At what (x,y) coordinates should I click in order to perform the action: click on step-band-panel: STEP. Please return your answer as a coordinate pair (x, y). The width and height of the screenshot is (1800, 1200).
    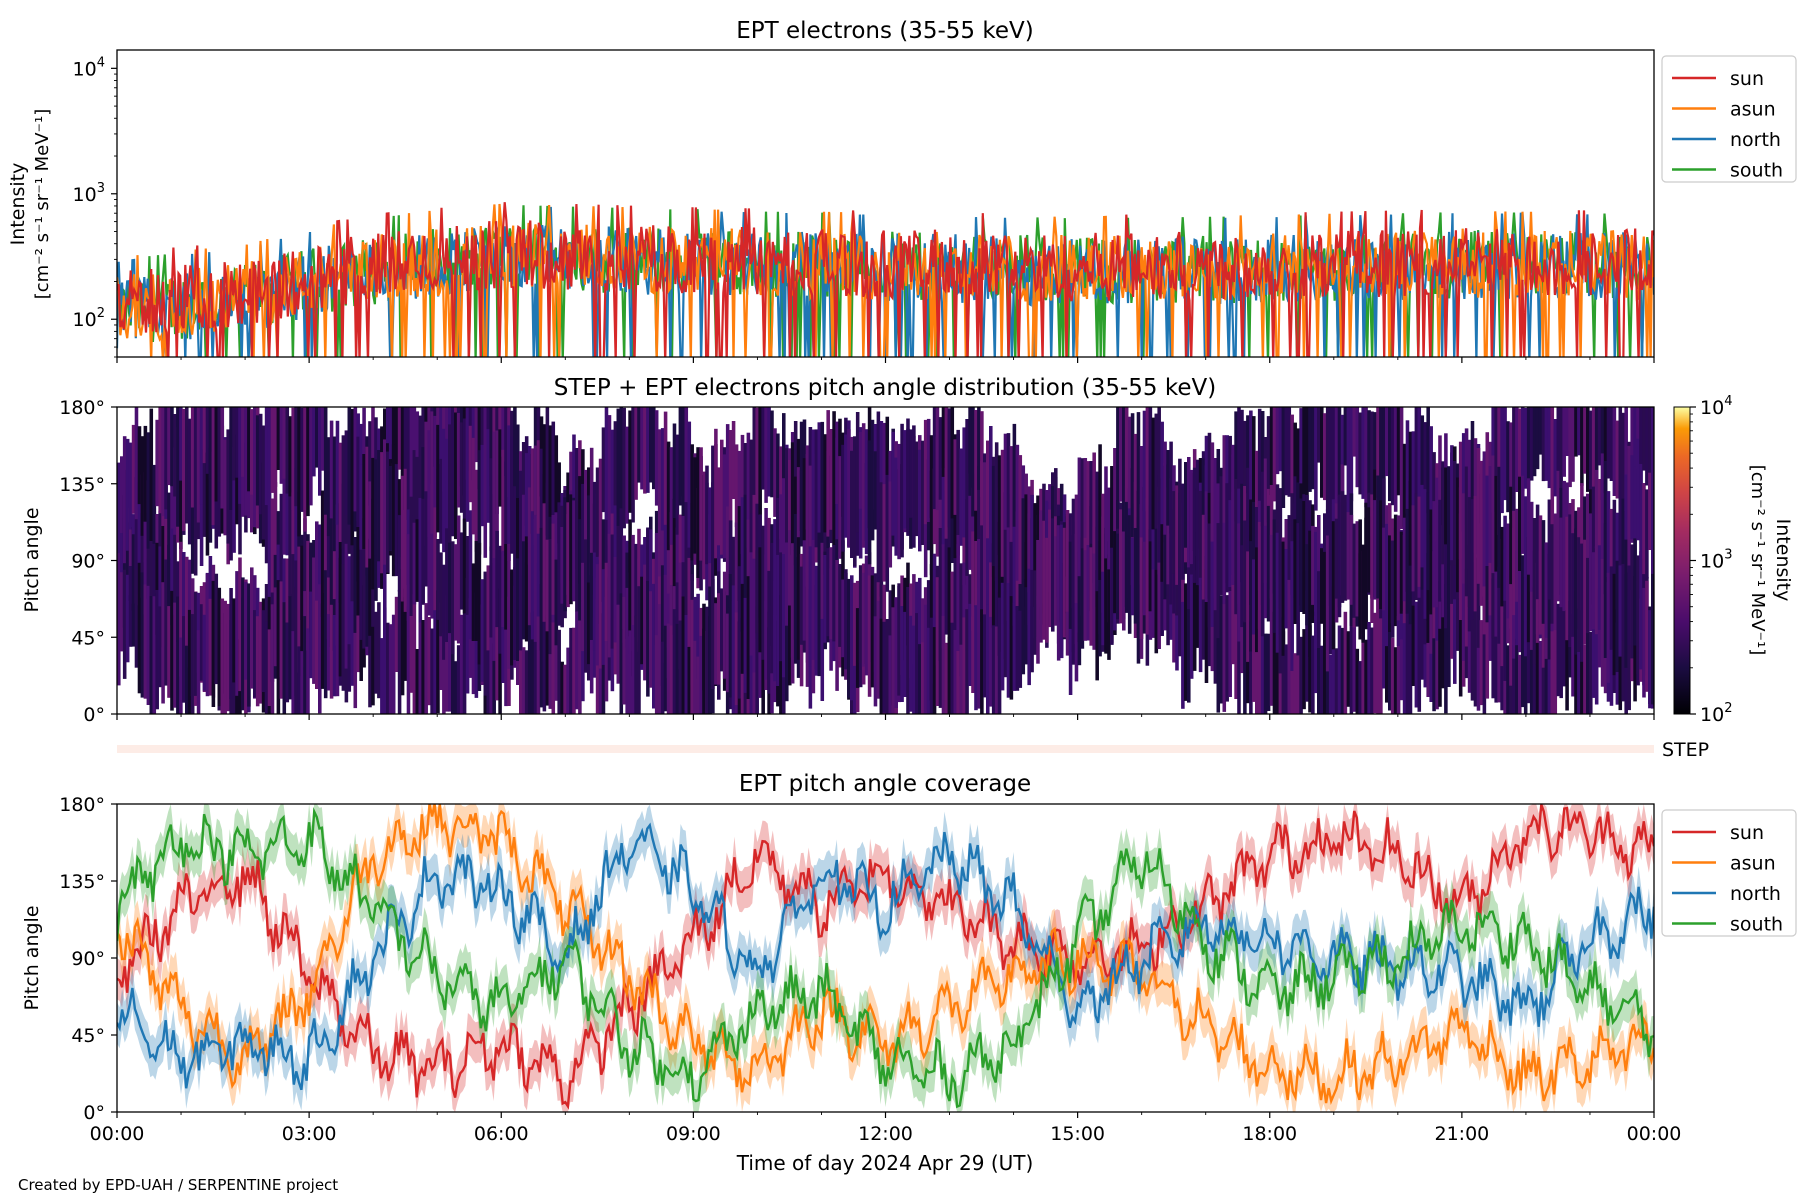
    Looking at the image, I should click on (913, 750).